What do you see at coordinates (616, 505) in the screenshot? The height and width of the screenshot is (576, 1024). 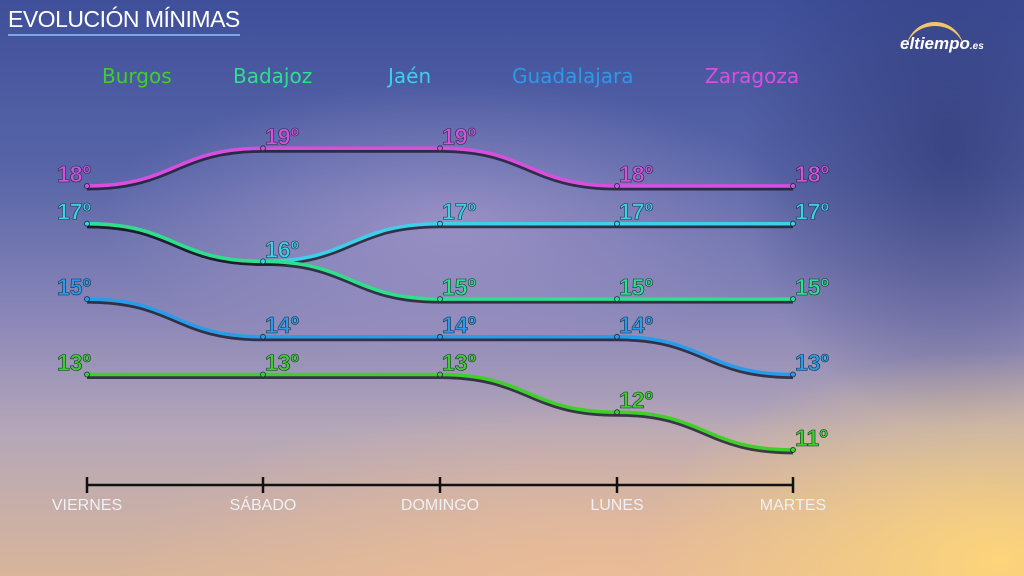 I see `x-tick-label: LUNES` at bounding box center [616, 505].